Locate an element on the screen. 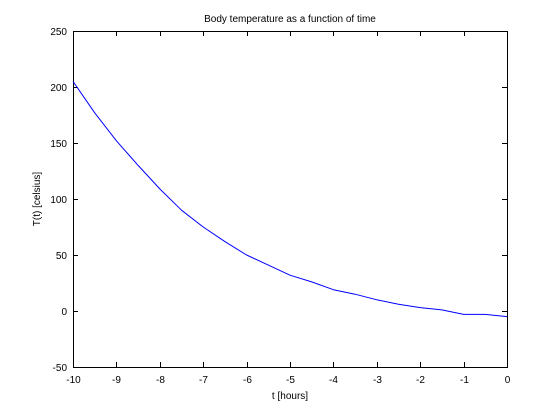 This screenshot has height=412, width=560. y-tick-label: 250 is located at coordinates (58, 32).